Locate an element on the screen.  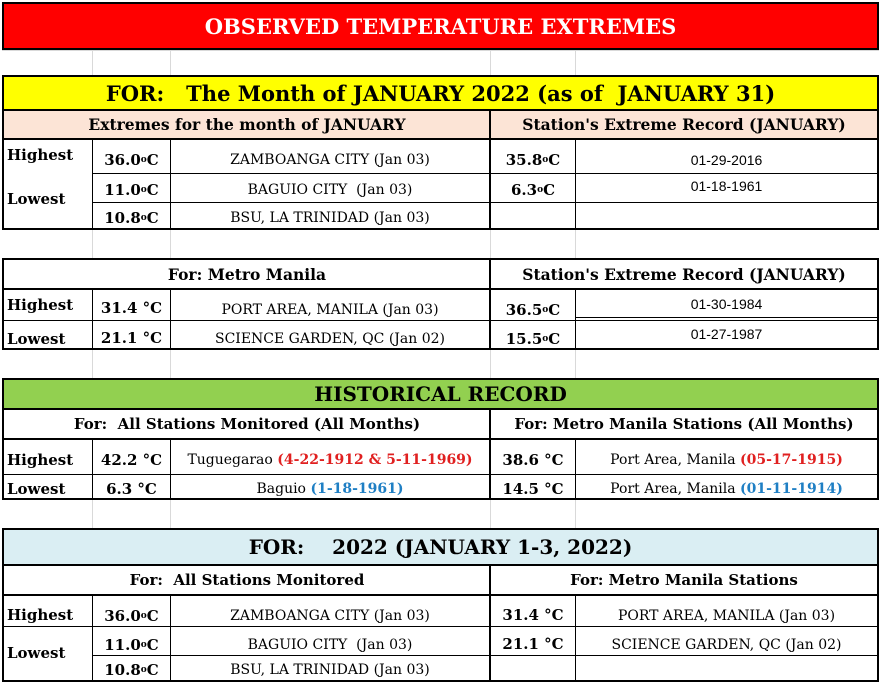
year-row1-mm-value: 31.4 °C is located at coordinates (533, 615).